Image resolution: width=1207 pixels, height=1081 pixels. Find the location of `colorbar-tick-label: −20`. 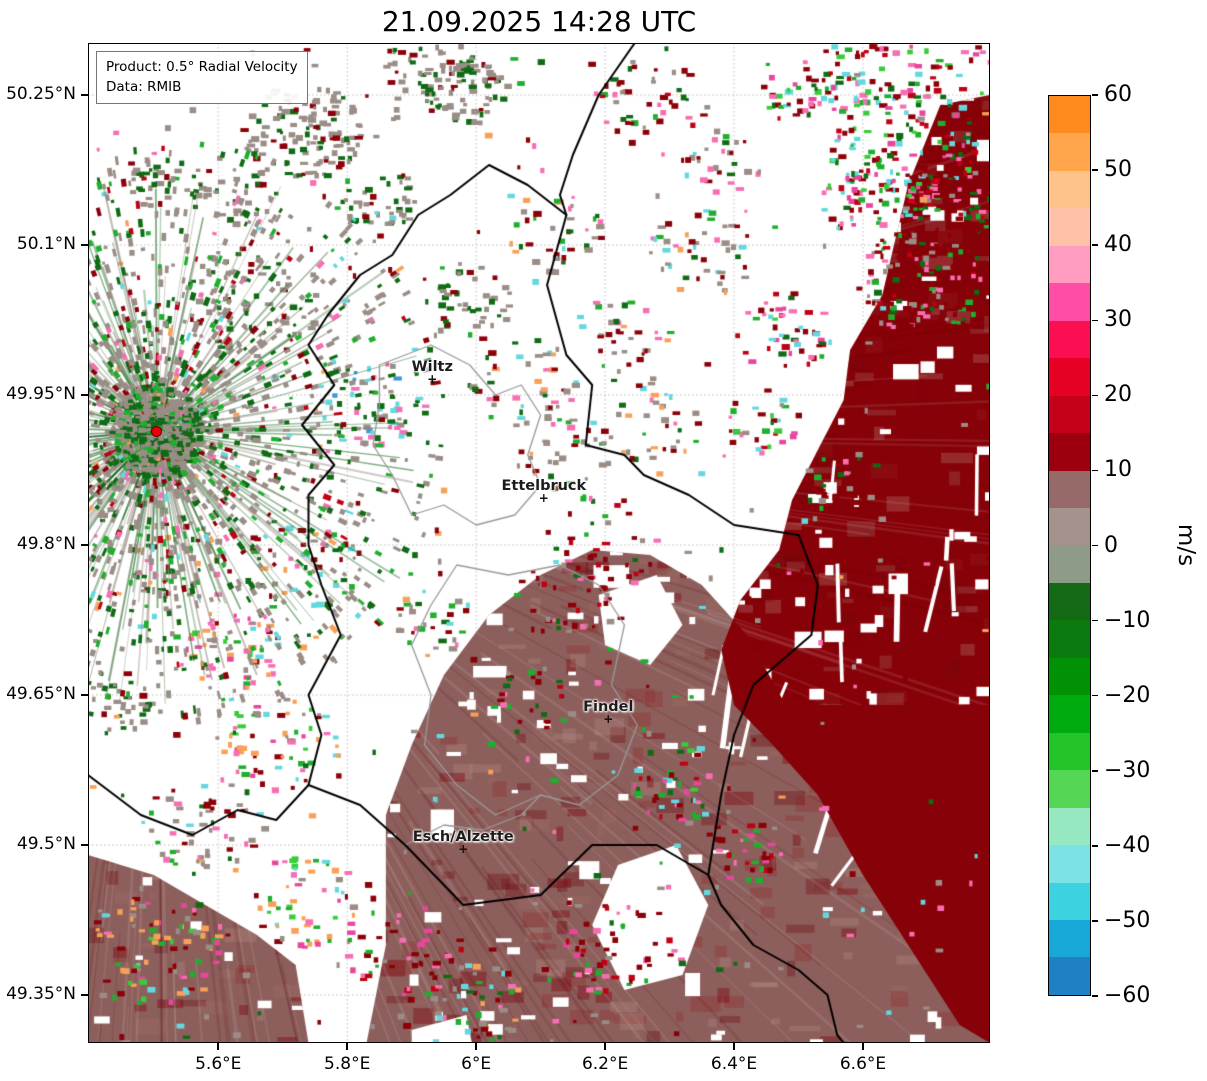

colorbar-tick-label: −20 is located at coordinates (1127, 695).